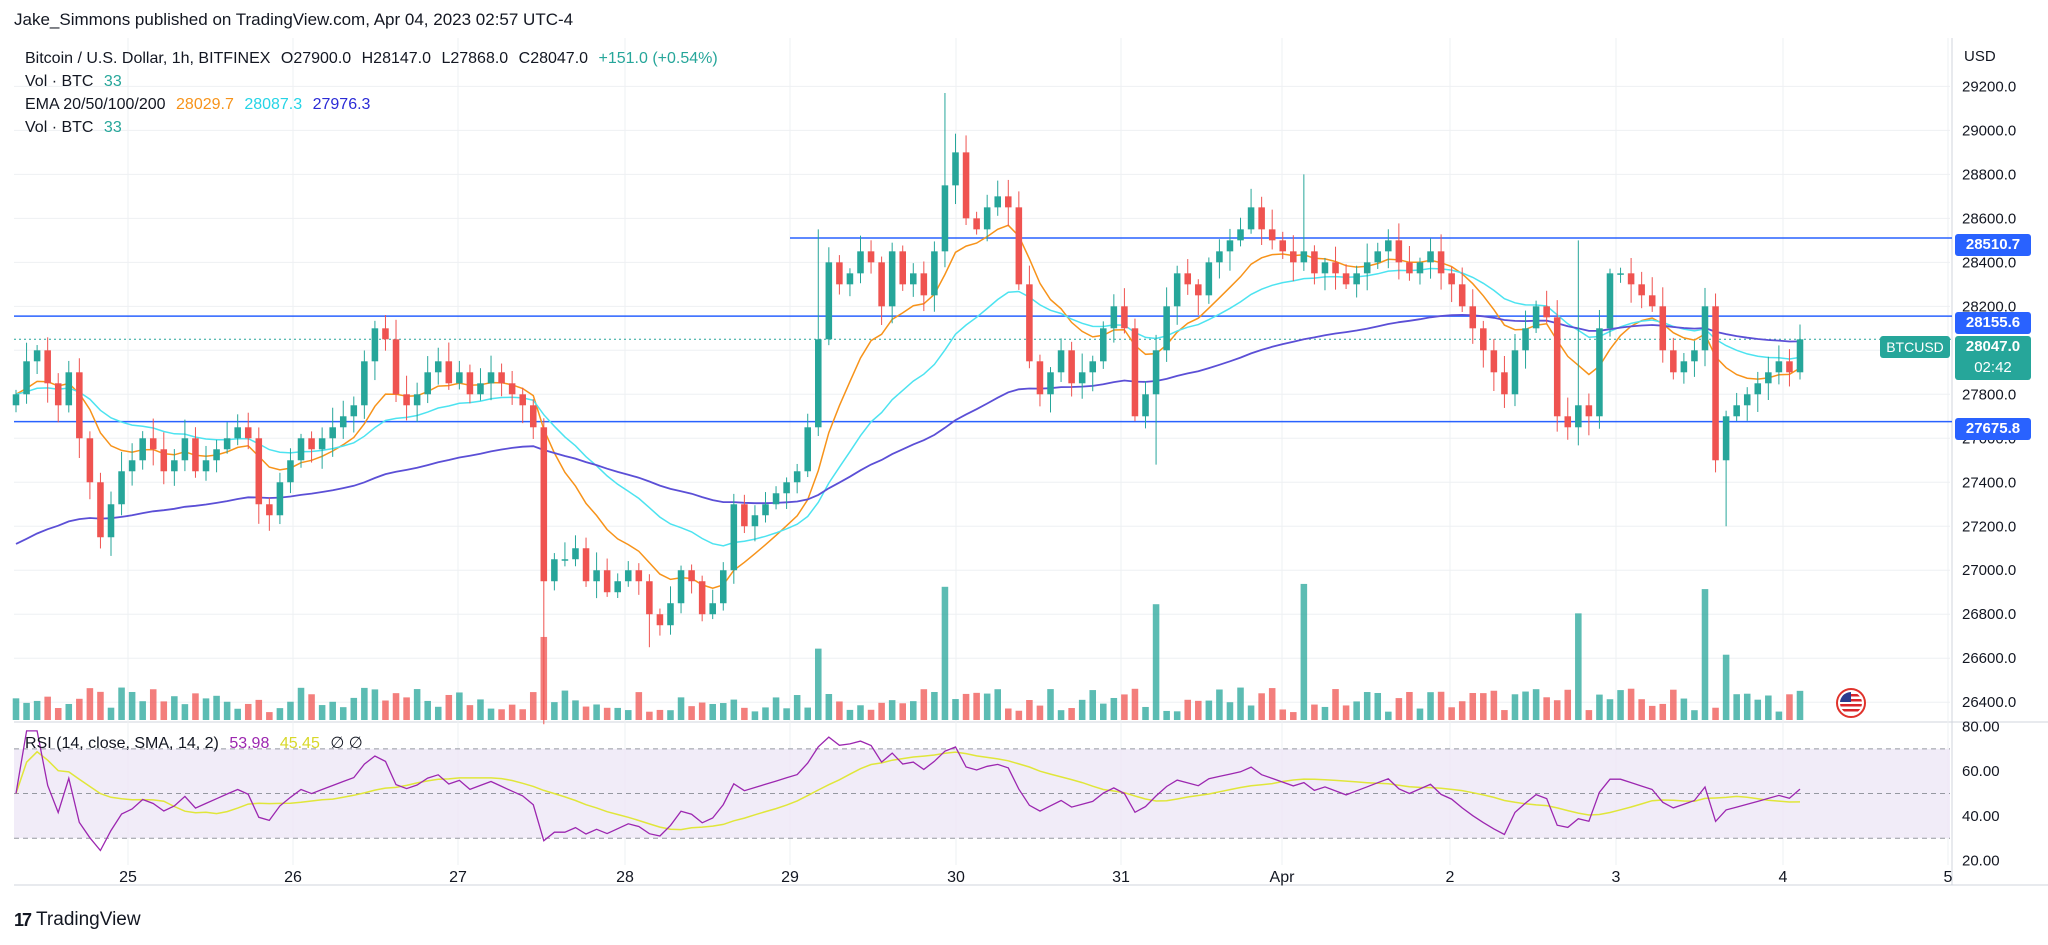  I want to click on x-tick-label: Apr, so click(1283, 877).